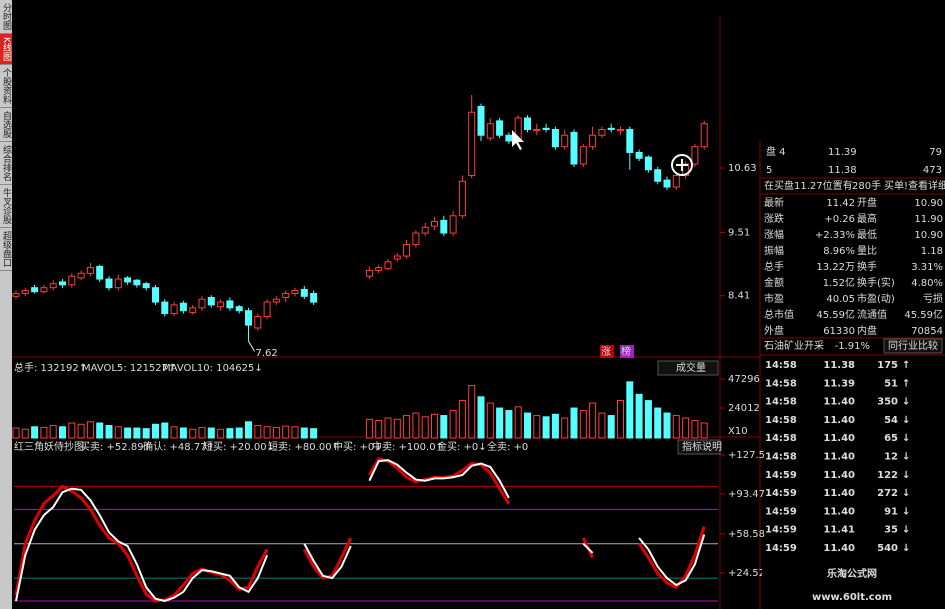 This screenshot has height=609, width=945. I want to click on button-label: 指标说明, so click(702, 446).